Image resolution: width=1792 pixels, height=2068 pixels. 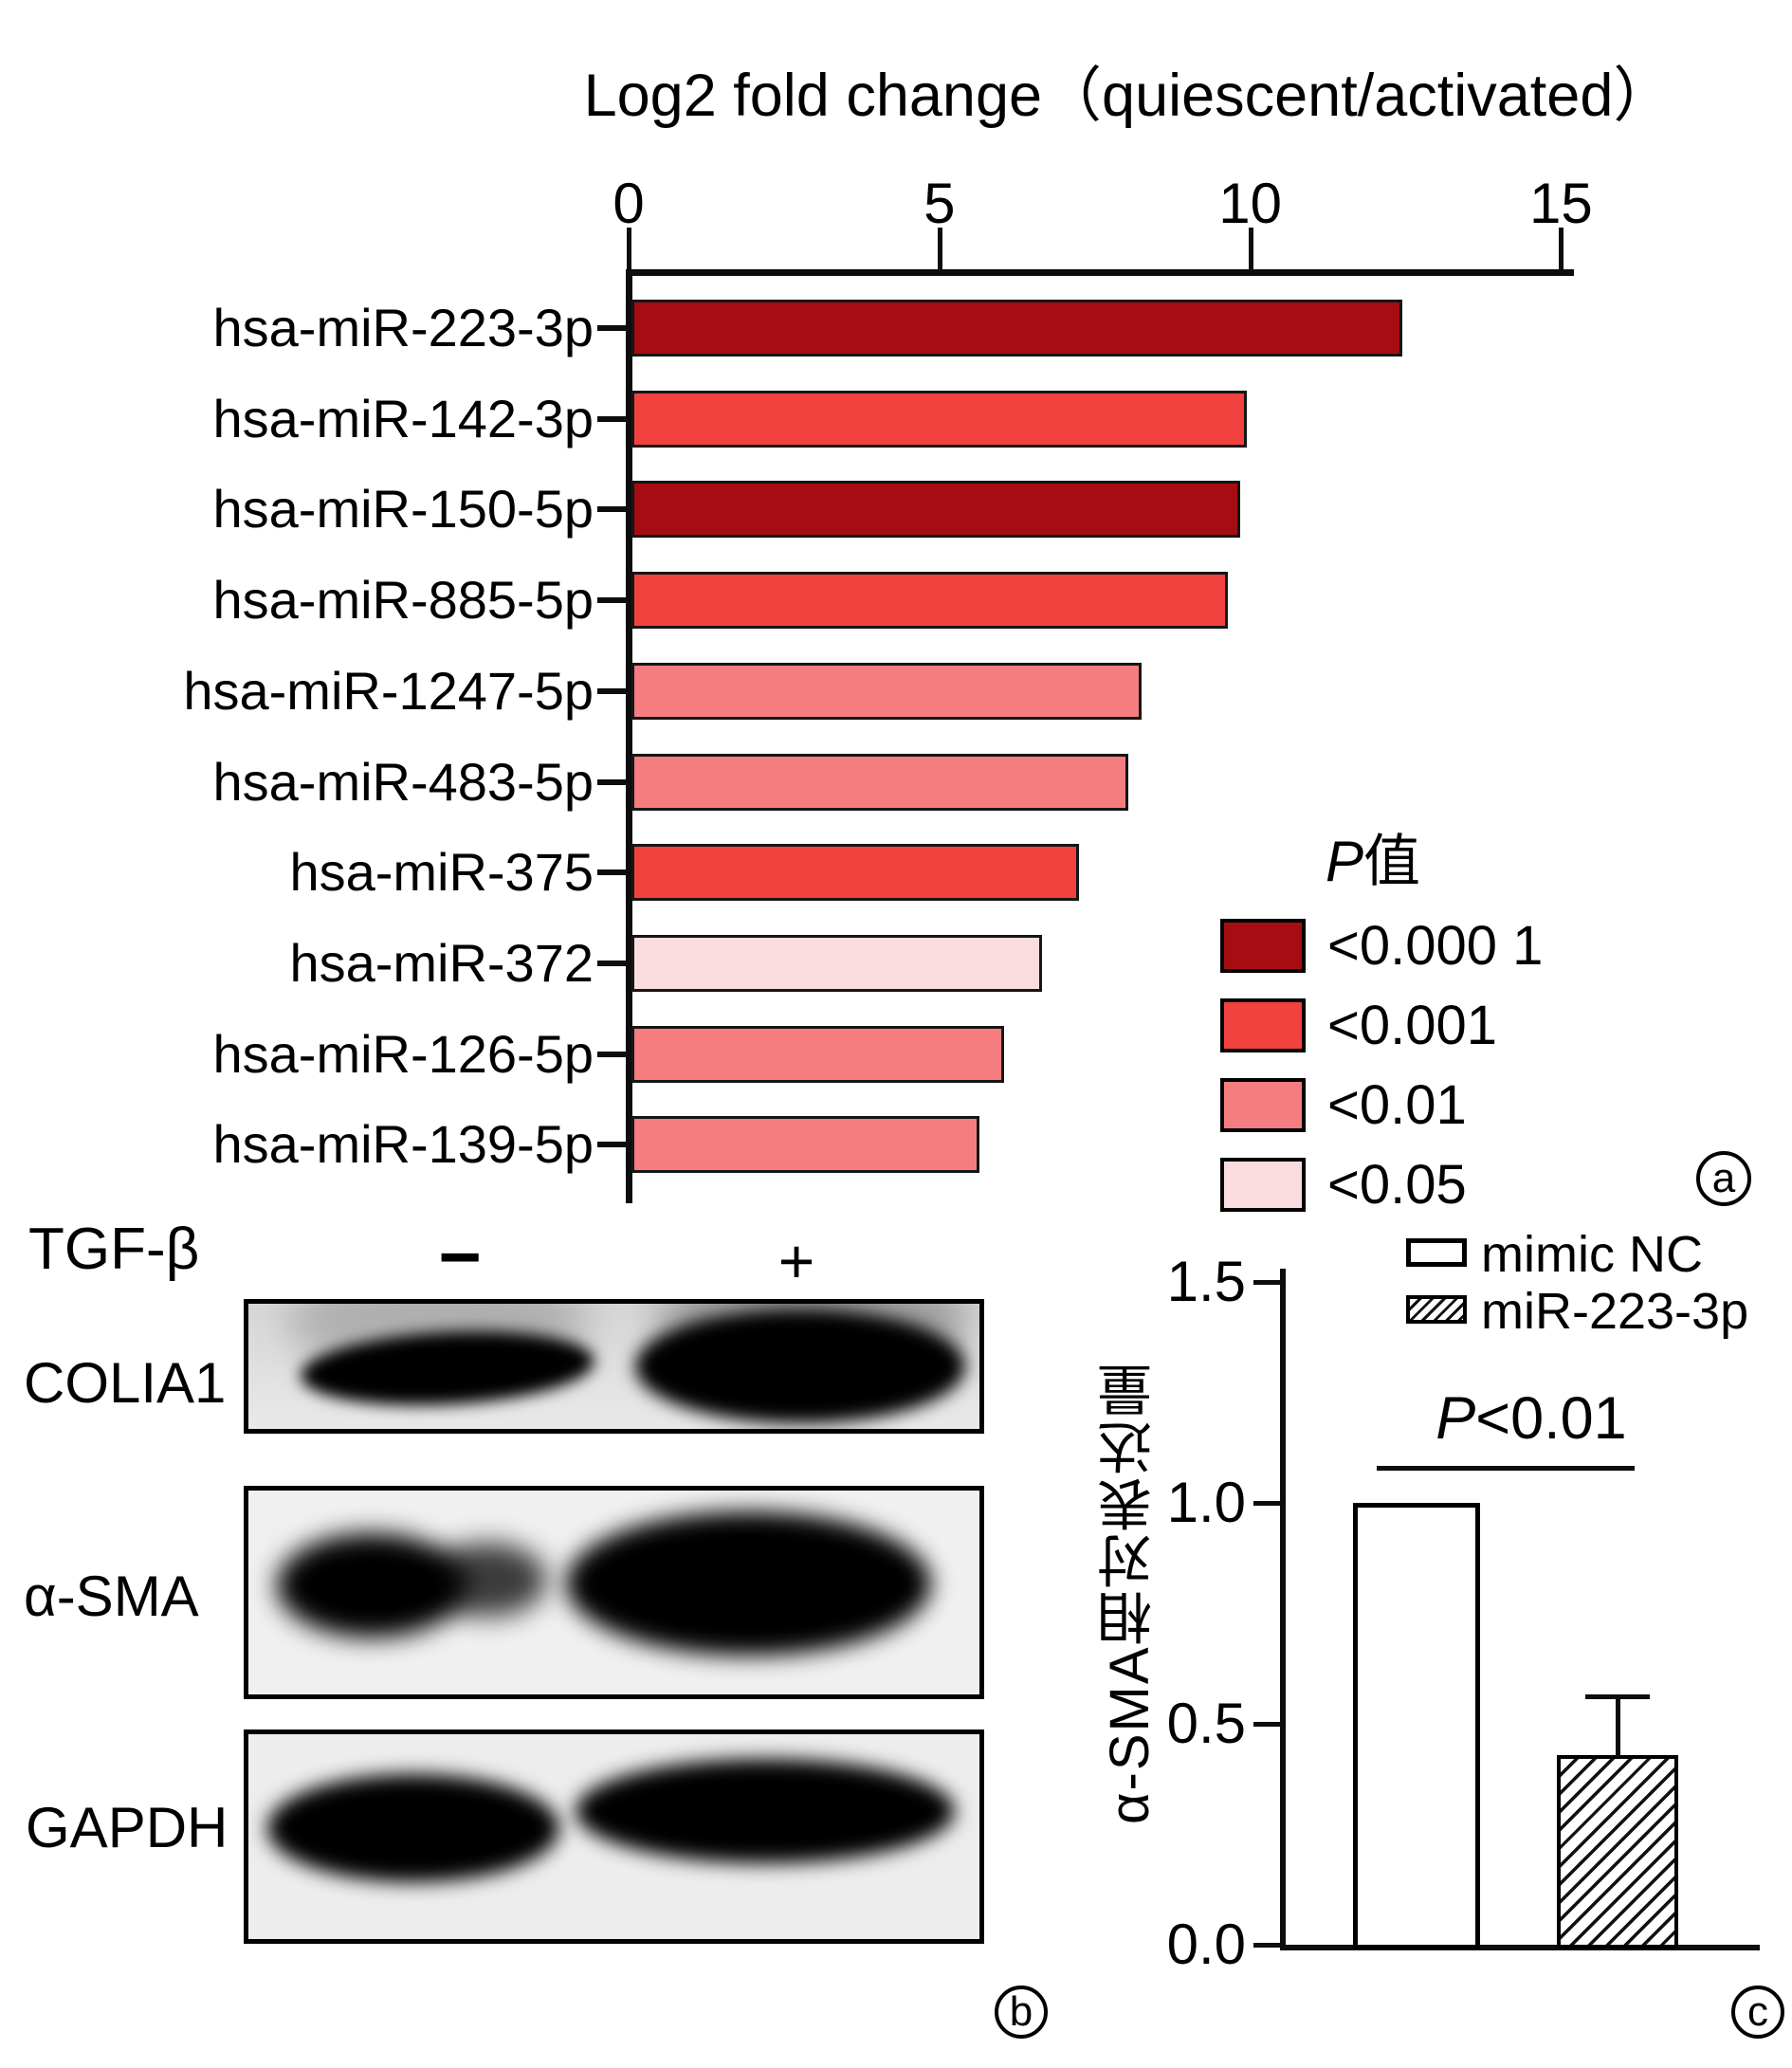 I want to click on x-tick-label: 5, so click(x=939, y=203).